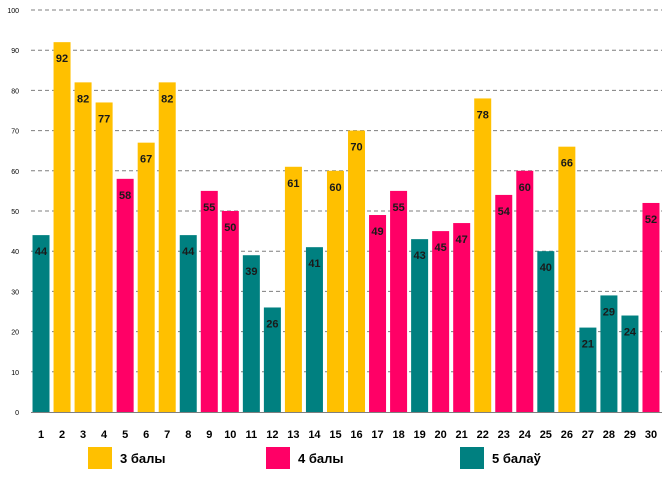 The width and height of the screenshot is (668, 484). I want to click on x-tick-label-28: 28, so click(609, 435).